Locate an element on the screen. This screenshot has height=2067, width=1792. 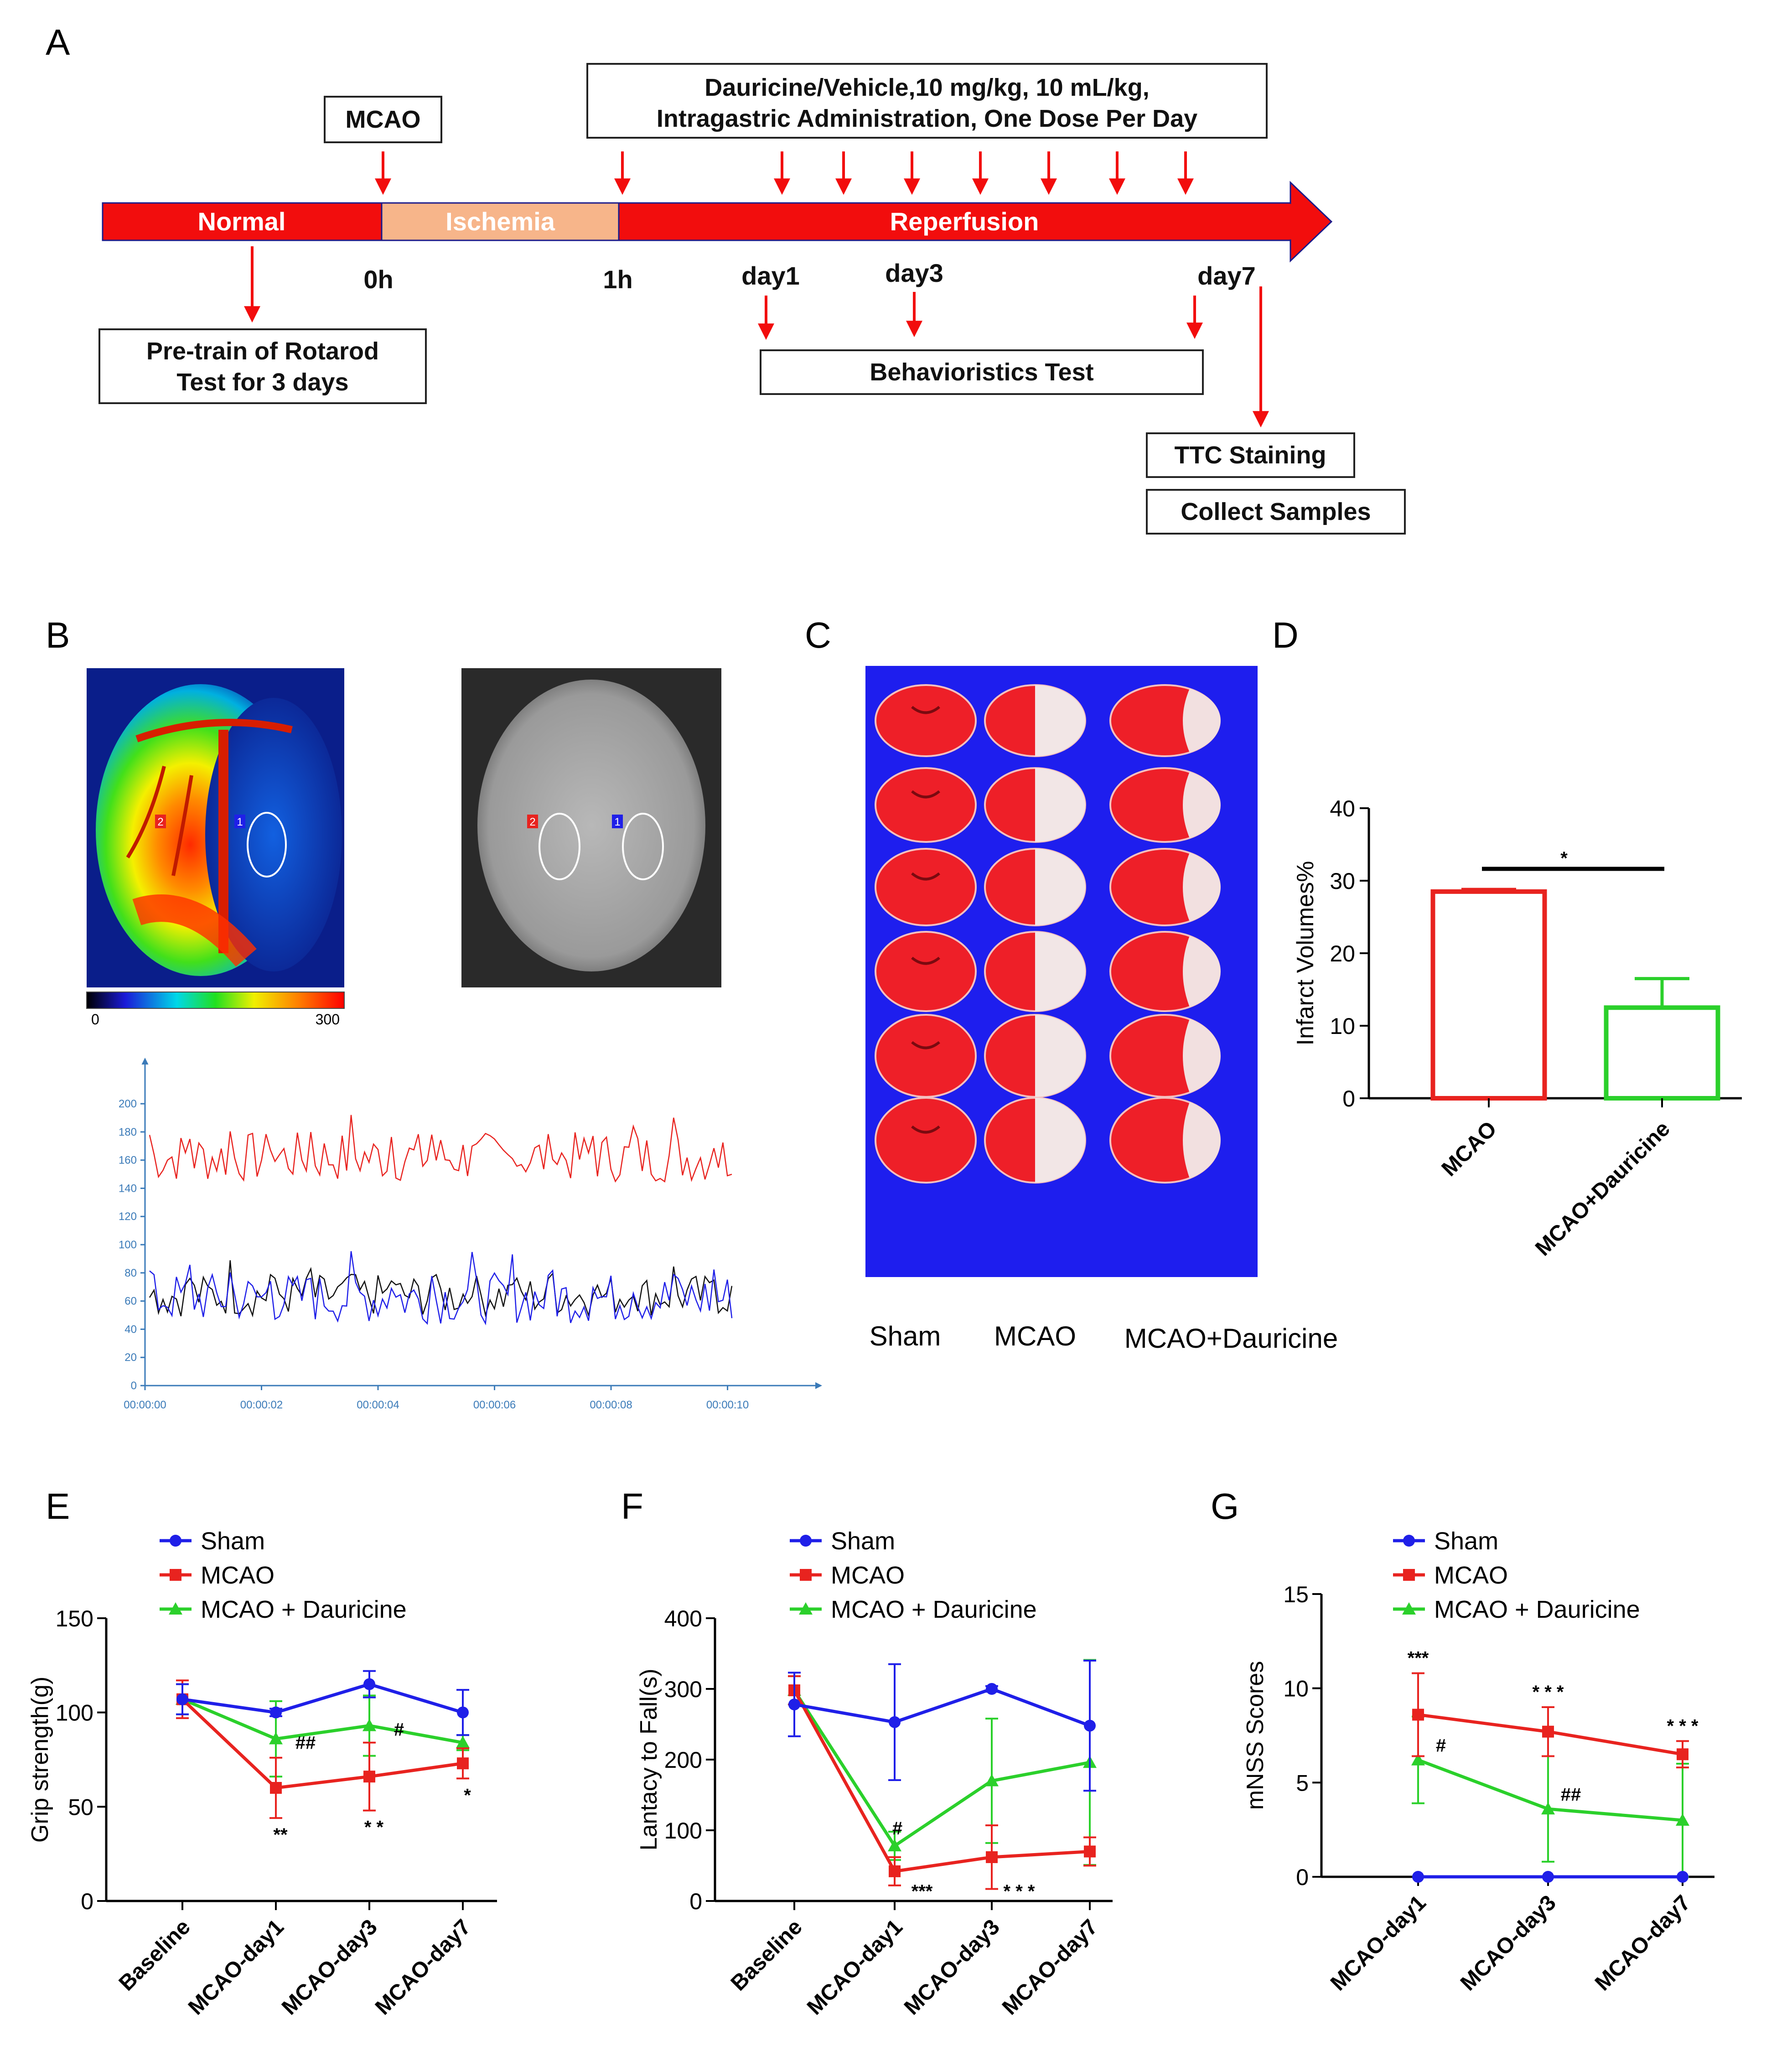
ttc-slices is located at coordinates (1048, 934).